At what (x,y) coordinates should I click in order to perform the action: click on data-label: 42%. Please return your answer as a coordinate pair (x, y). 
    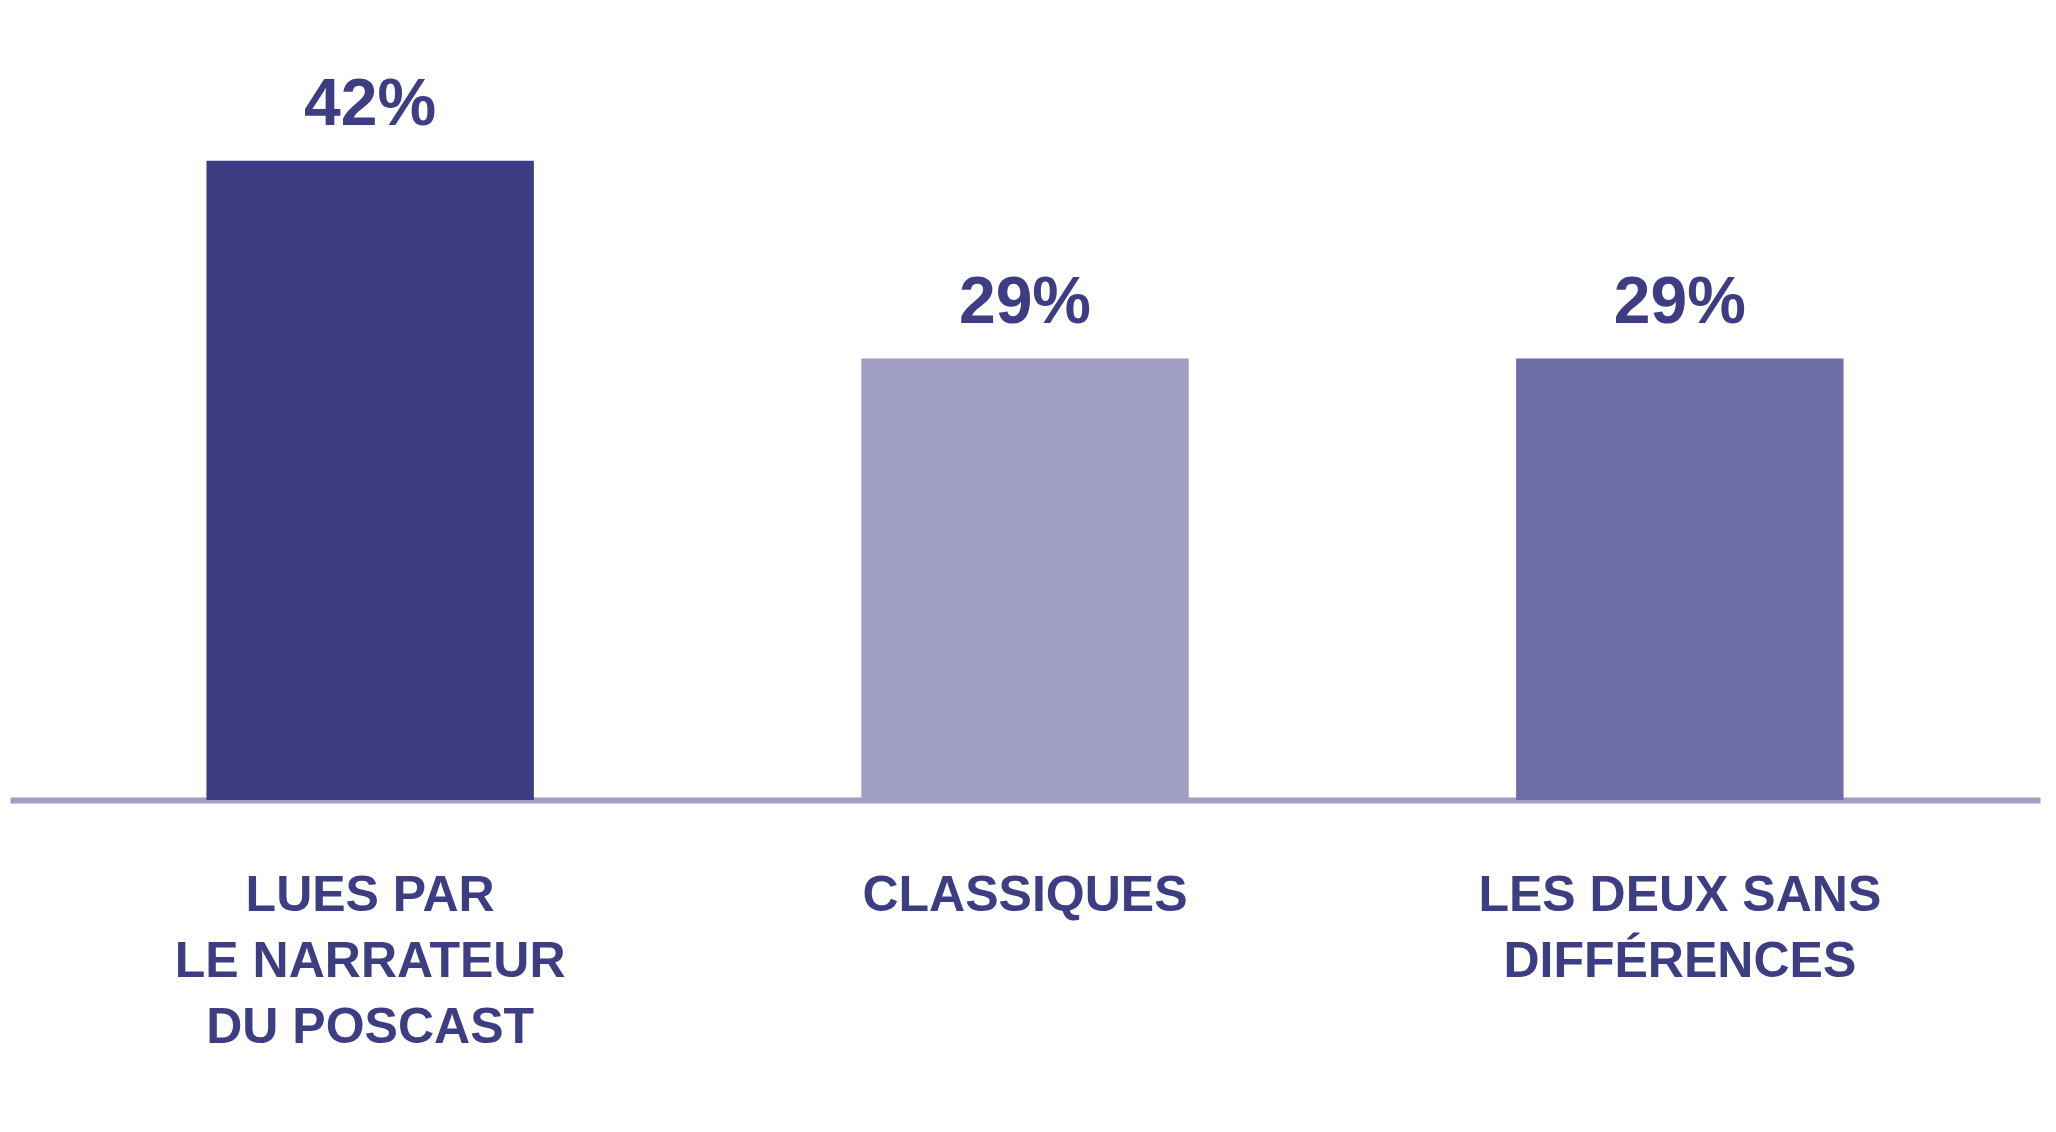
    Looking at the image, I should click on (370, 101).